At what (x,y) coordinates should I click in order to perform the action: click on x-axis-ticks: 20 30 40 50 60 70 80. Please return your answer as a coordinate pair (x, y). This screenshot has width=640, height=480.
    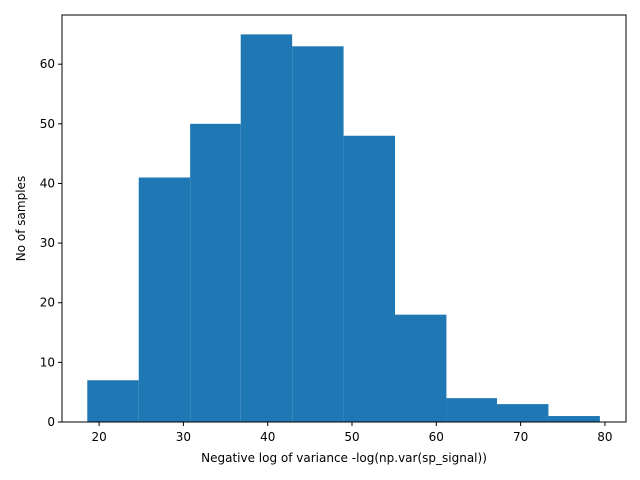
    Looking at the image, I should click on (352, 433).